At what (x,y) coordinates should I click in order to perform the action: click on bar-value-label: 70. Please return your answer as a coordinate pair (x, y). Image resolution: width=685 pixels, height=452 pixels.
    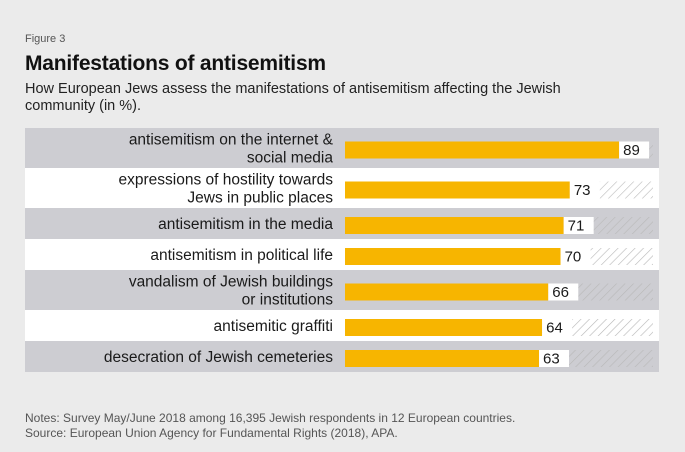
    Looking at the image, I should click on (573, 257).